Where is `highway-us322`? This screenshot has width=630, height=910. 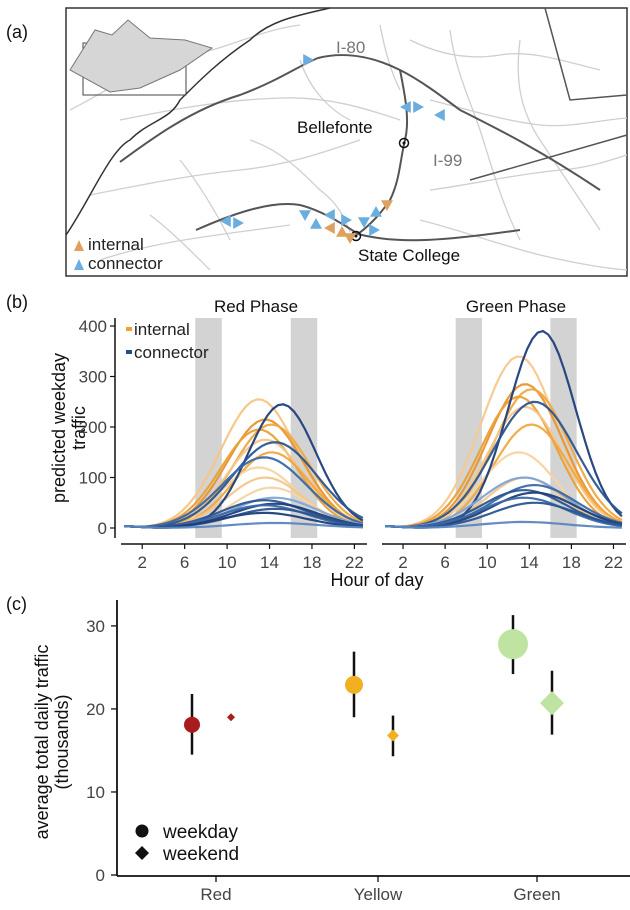 highway-us322 is located at coordinates (358, 222).